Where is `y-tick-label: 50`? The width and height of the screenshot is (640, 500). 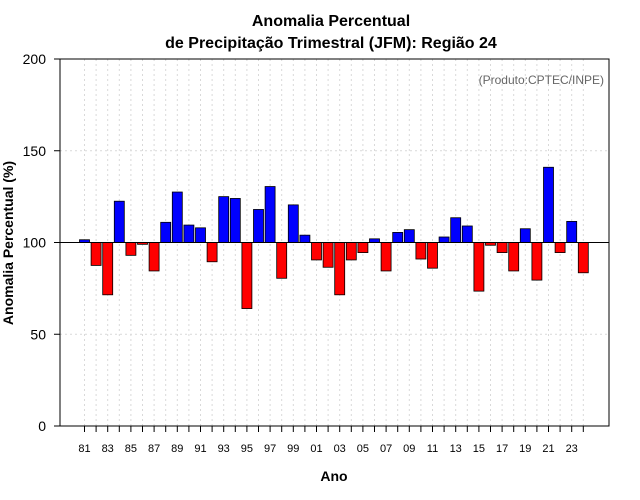
y-tick-label: 50 is located at coordinates (38, 334).